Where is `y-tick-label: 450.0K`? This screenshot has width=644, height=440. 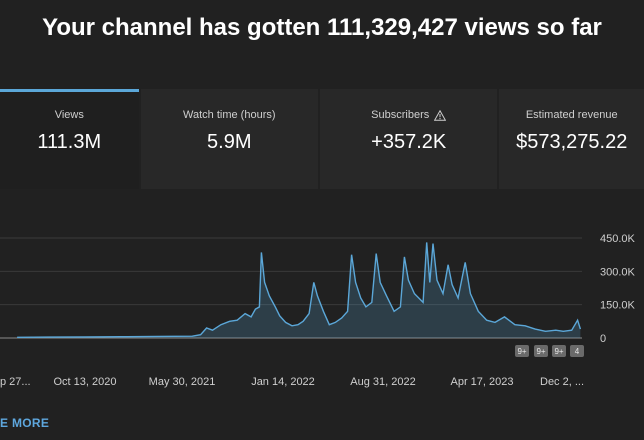 y-tick-label: 450.0K is located at coordinates (618, 239).